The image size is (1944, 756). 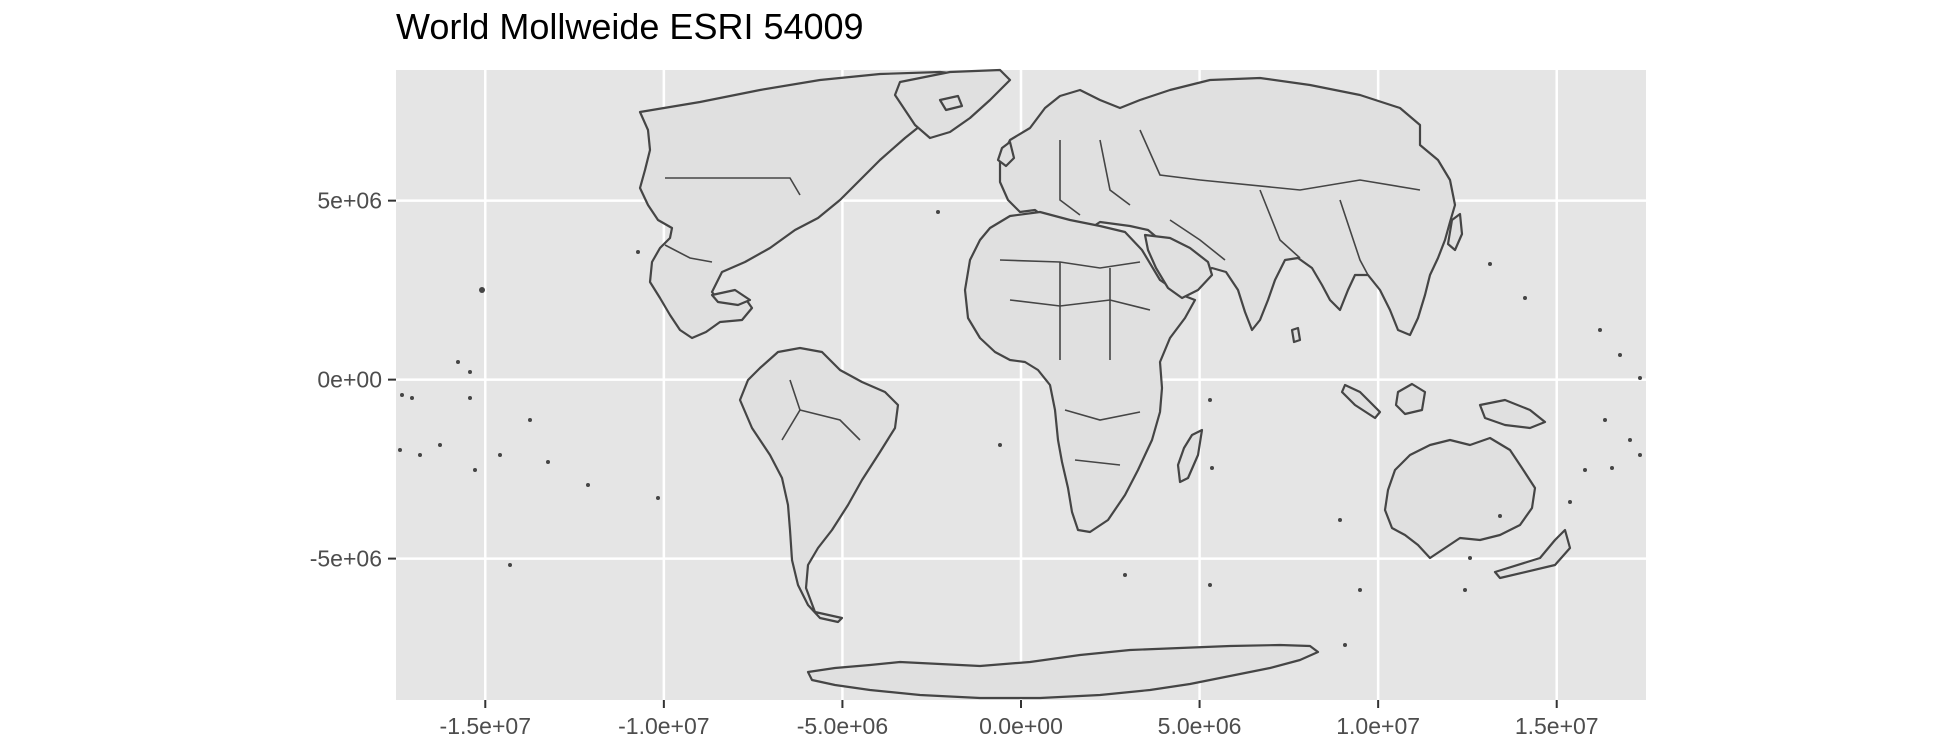 I want to click on borneo, so click(x=1410, y=399).